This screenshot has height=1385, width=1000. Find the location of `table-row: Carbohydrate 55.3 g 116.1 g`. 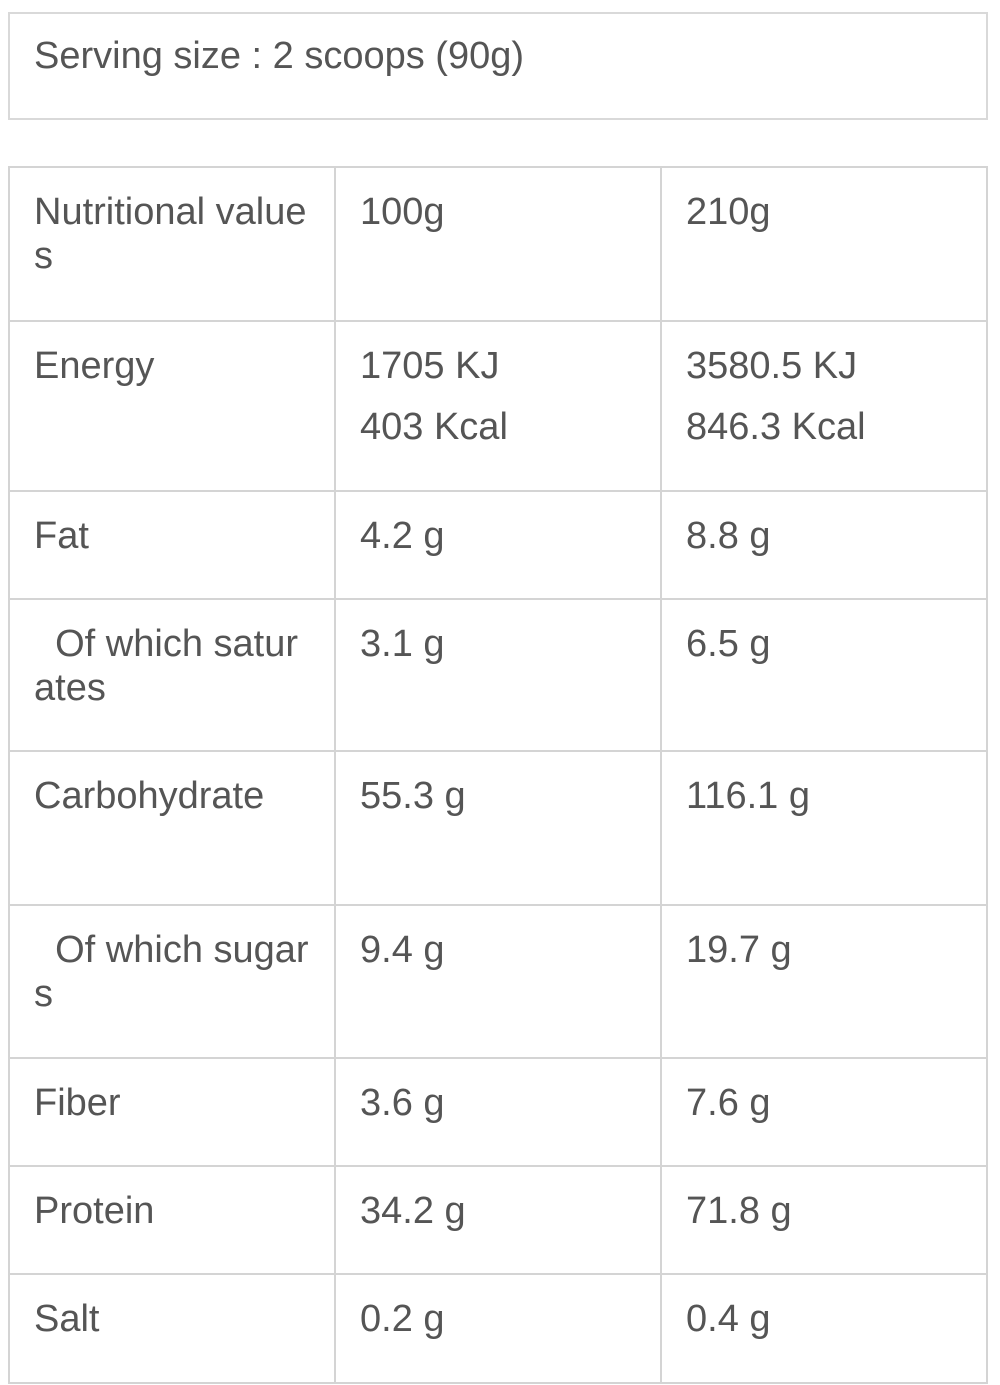

table-row: Carbohydrate 55.3 g 116.1 g is located at coordinates (498, 828).